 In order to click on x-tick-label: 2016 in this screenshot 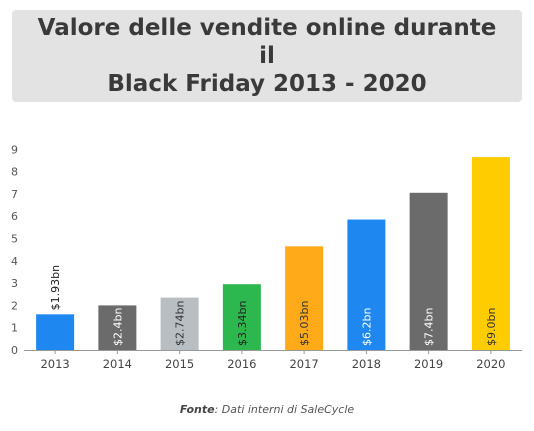, I will do `click(241, 364)`.